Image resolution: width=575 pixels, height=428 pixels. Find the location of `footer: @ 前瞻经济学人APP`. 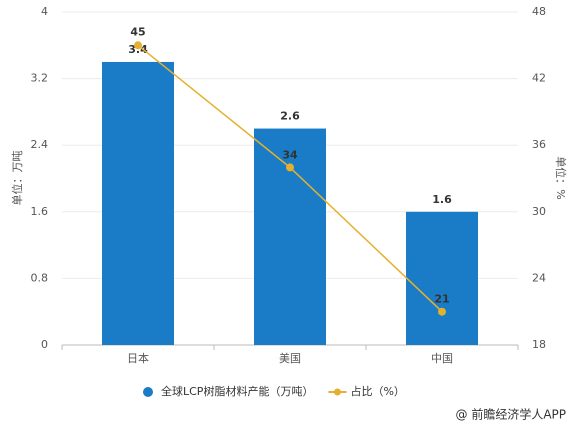

footer: @ 前瞻经济学人APP is located at coordinates (511, 414).